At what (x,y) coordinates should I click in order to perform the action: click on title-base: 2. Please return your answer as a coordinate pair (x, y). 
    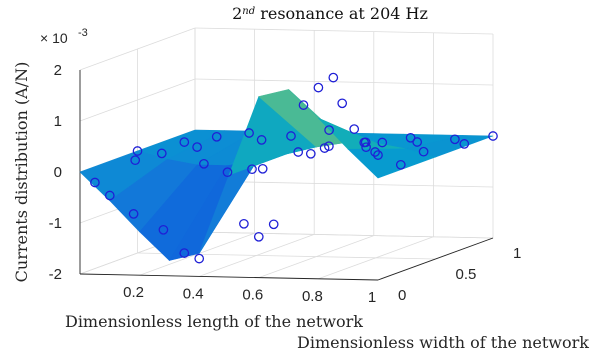
    Looking at the image, I should click on (237, 13).